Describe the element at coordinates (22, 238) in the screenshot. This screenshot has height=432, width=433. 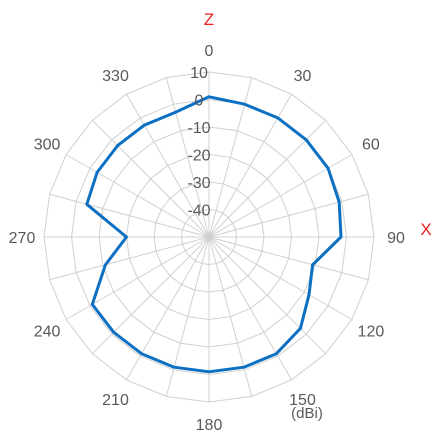
I see `angle-label-270: 270` at that location.